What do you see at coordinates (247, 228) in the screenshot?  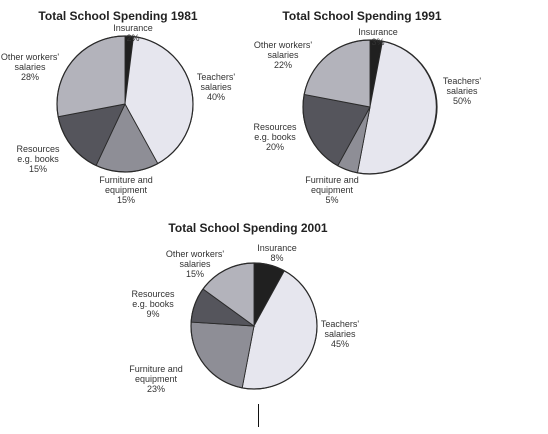 I see `chart-title: Total School Spending 2001` at bounding box center [247, 228].